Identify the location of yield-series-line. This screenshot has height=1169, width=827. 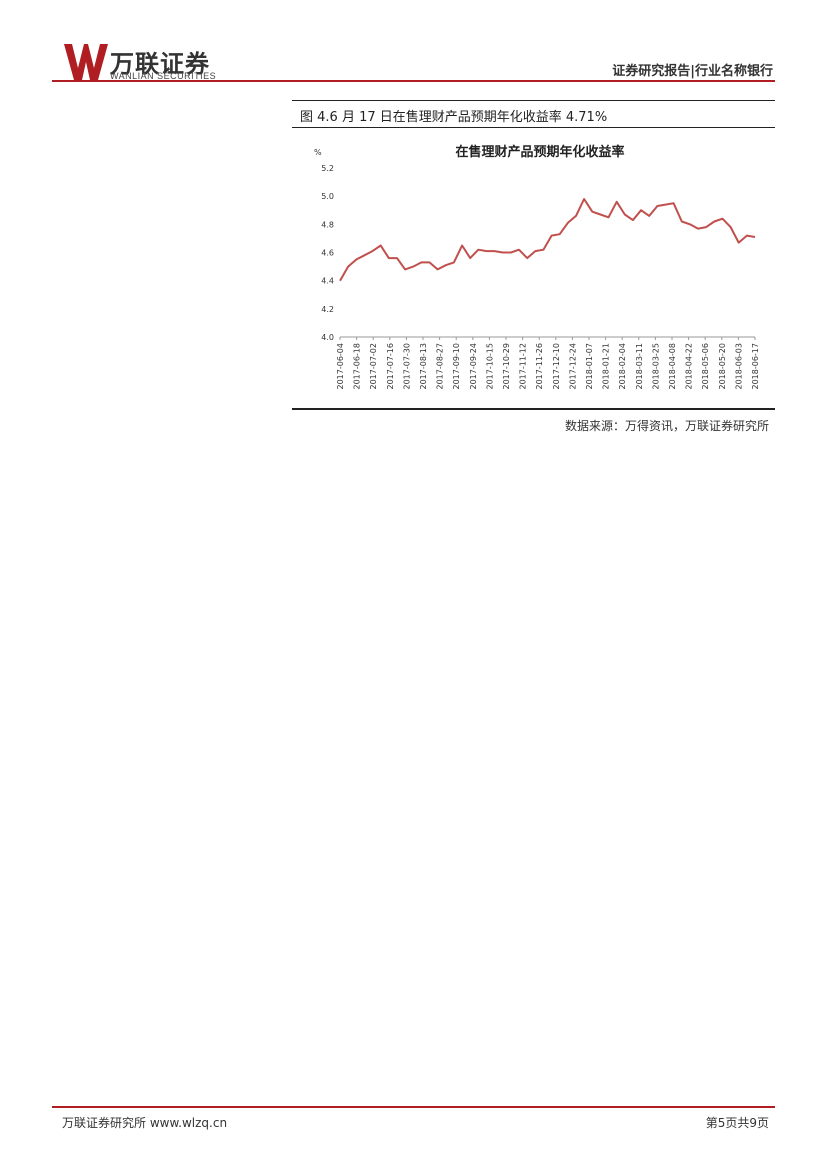
(547, 240).